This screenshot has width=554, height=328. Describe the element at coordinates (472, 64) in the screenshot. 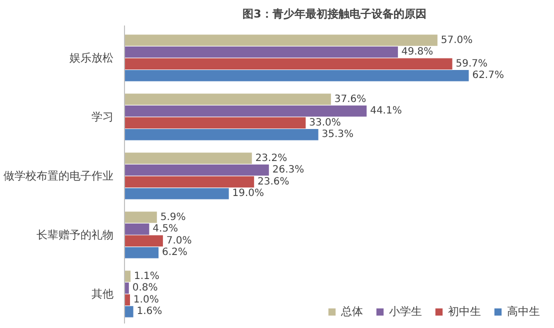

I see `data-label: 59.7%` at that location.